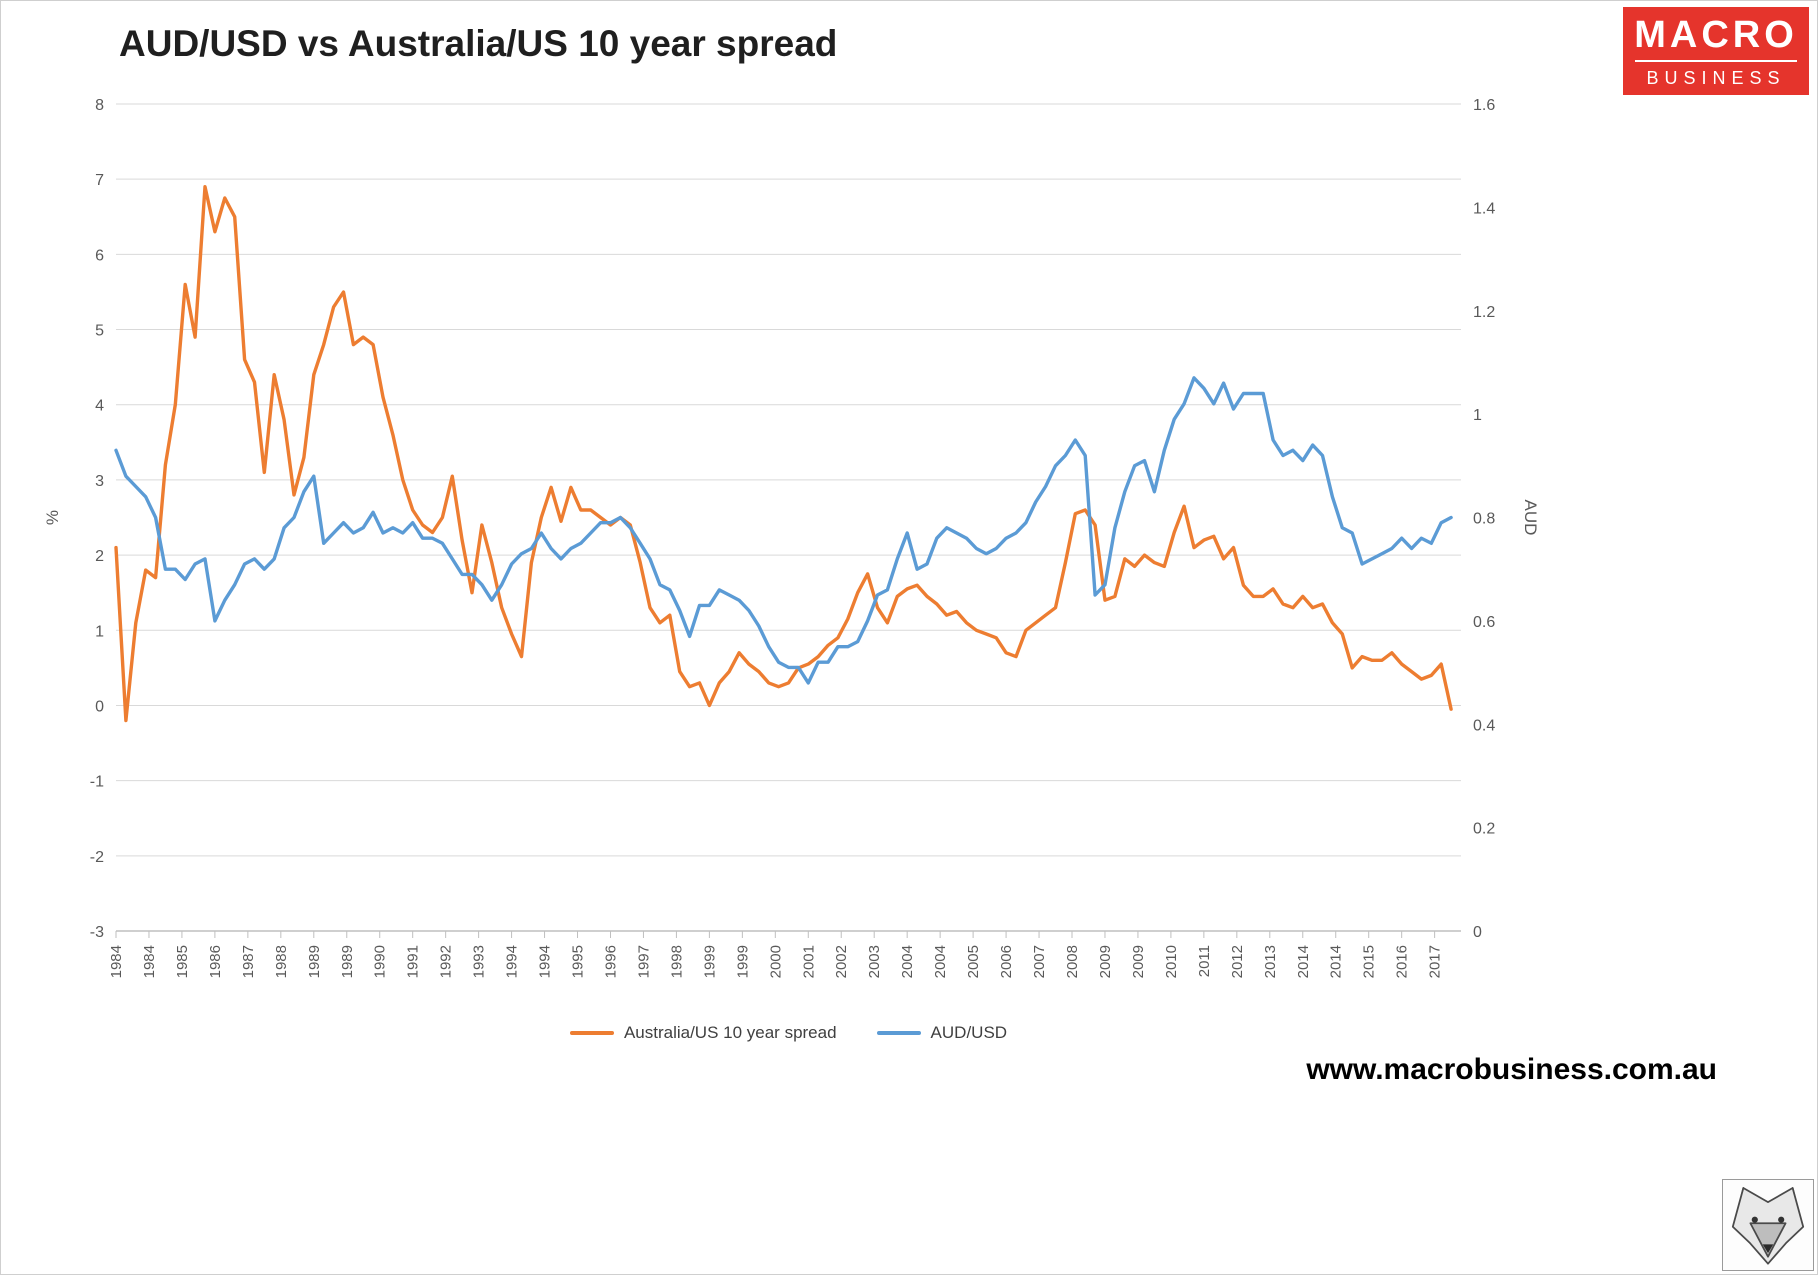  Describe the element at coordinates (874, 961) in the screenshot. I see `x-axis-tick-label: 2003` at that location.